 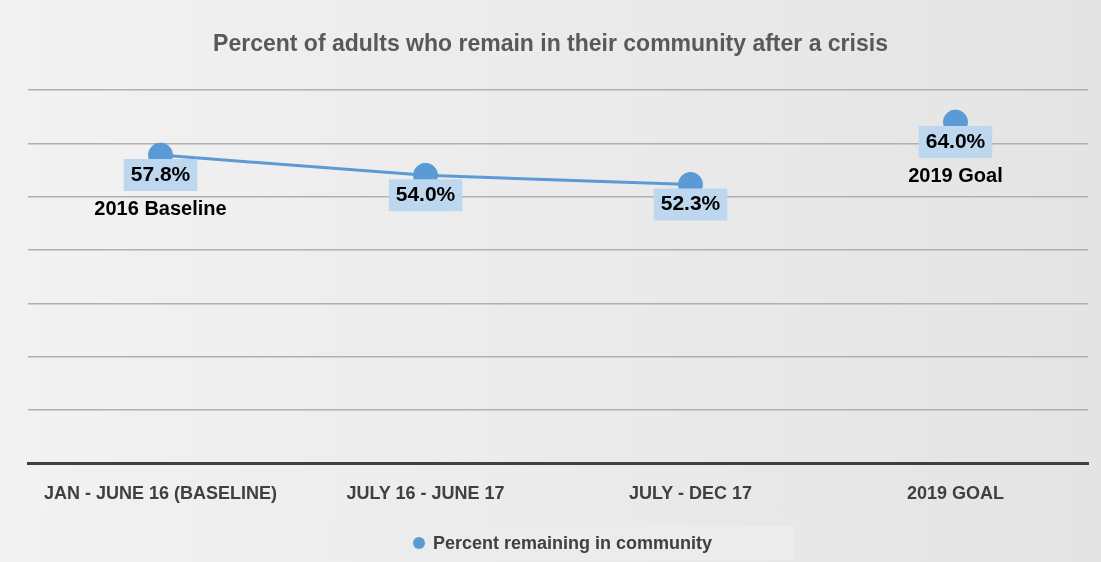 What do you see at coordinates (572, 543) in the screenshot?
I see `legend-label: Percent remaining in community` at bounding box center [572, 543].